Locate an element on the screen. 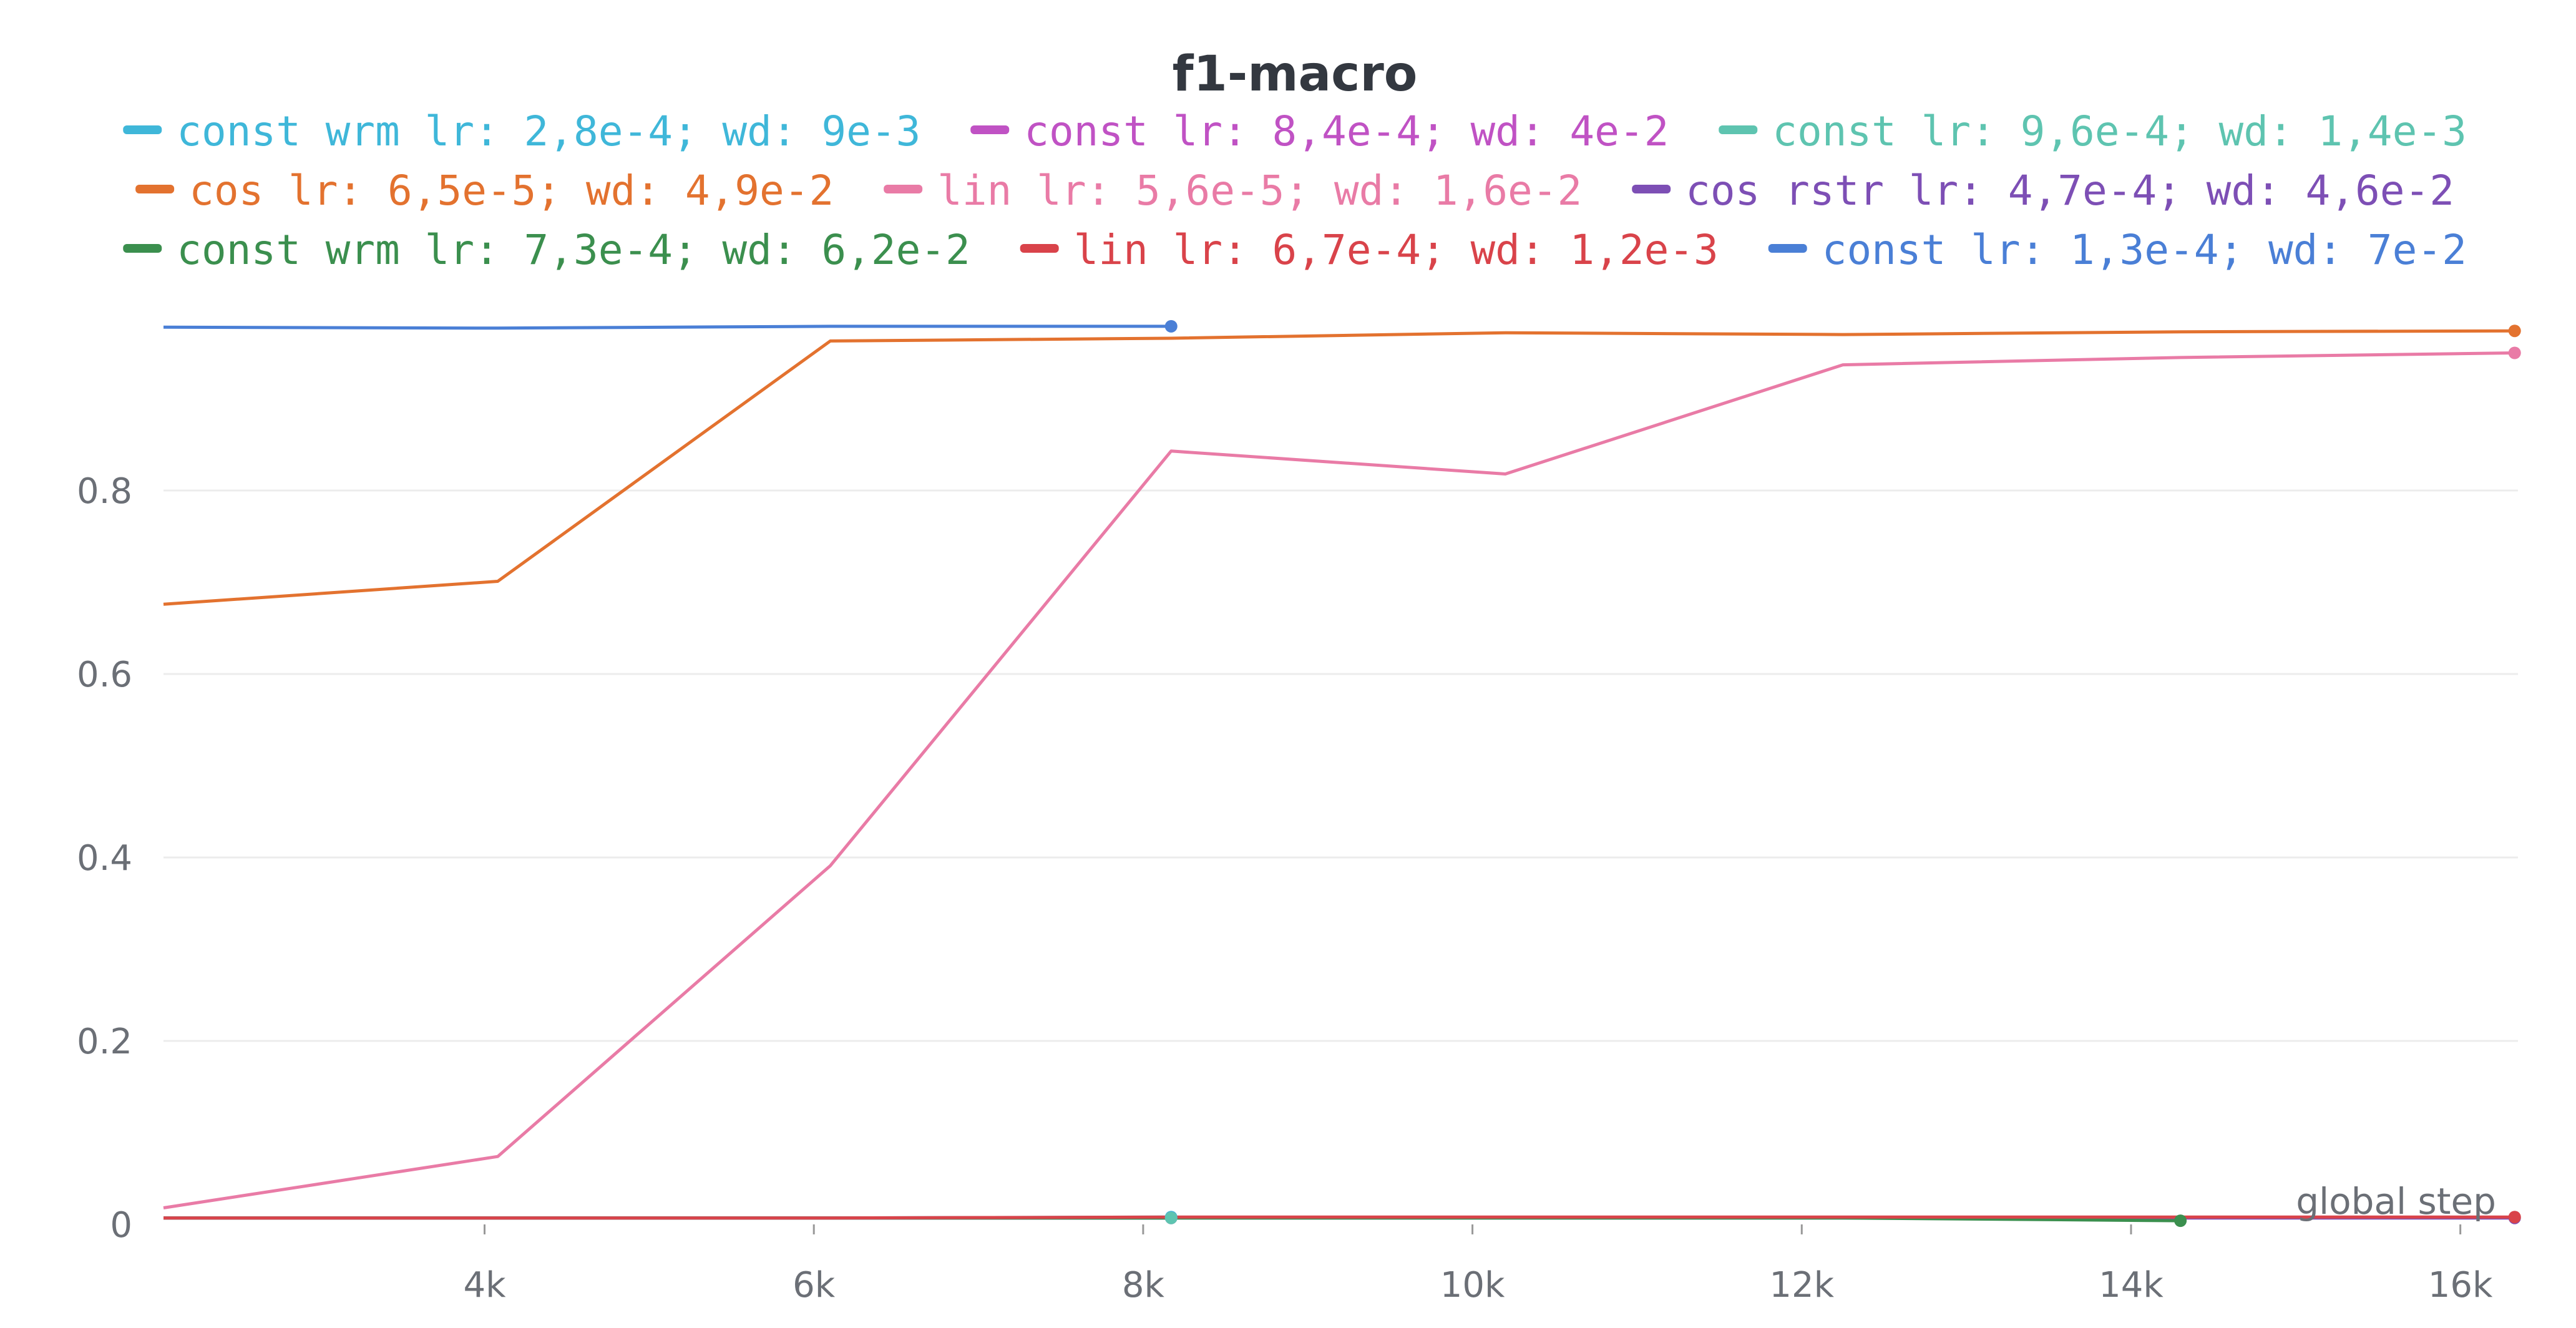  legend-item-6: const wrm lr: 7,3e-4; wd: 6,2e-2 is located at coordinates (546, 250).